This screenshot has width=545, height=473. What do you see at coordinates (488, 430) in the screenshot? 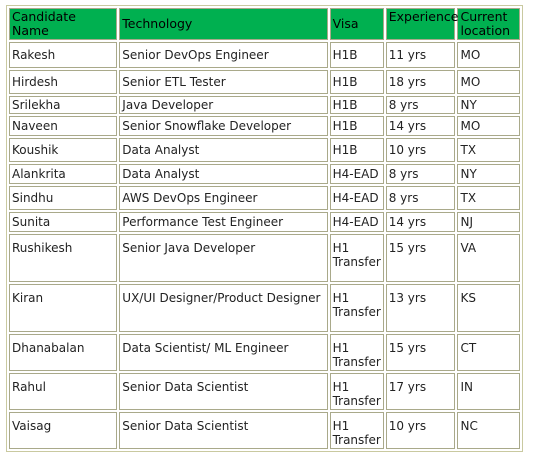
I see `location-cell: NC` at bounding box center [488, 430].